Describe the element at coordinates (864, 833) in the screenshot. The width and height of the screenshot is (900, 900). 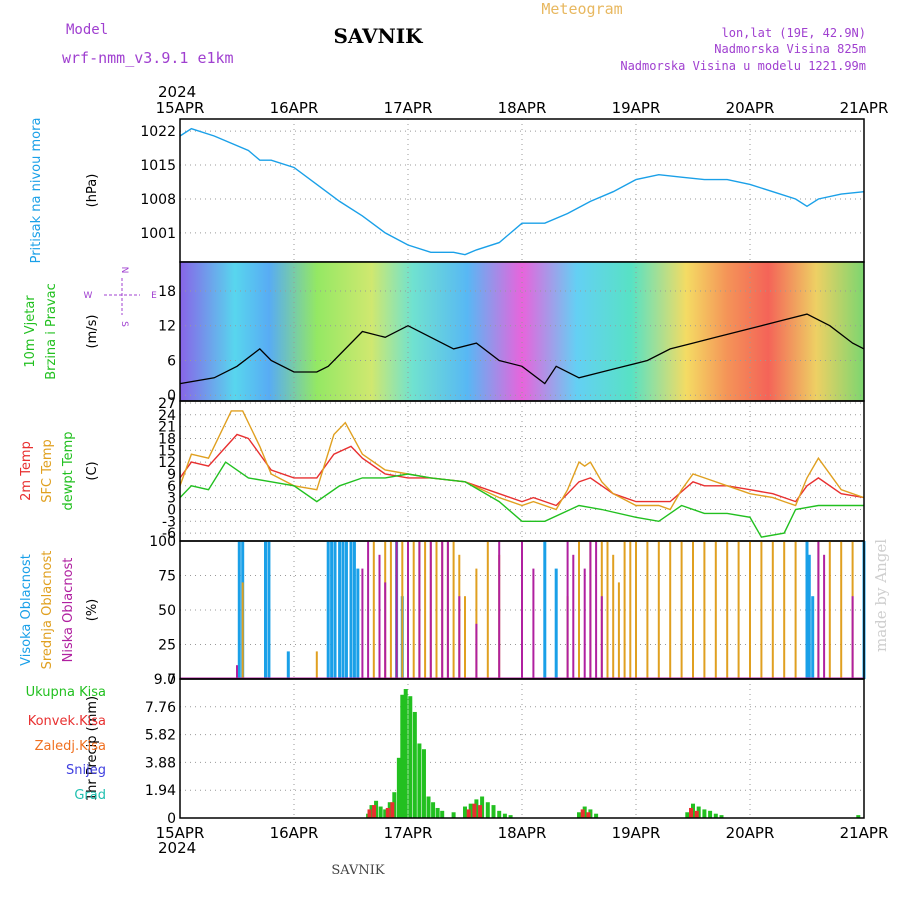
I see `x-tick-label-bottom: 21APR` at that location.